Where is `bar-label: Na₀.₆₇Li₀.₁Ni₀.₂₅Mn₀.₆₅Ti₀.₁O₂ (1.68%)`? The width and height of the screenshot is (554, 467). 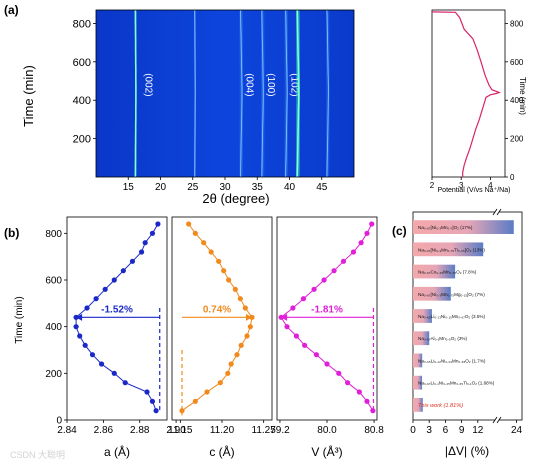 bar-label: Na₀.₆₇Li₀.₁Ni₀.₂₅Mn₀.₆₅Ti₀.₁O₂ (1.68%) is located at coordinates (456, 383).